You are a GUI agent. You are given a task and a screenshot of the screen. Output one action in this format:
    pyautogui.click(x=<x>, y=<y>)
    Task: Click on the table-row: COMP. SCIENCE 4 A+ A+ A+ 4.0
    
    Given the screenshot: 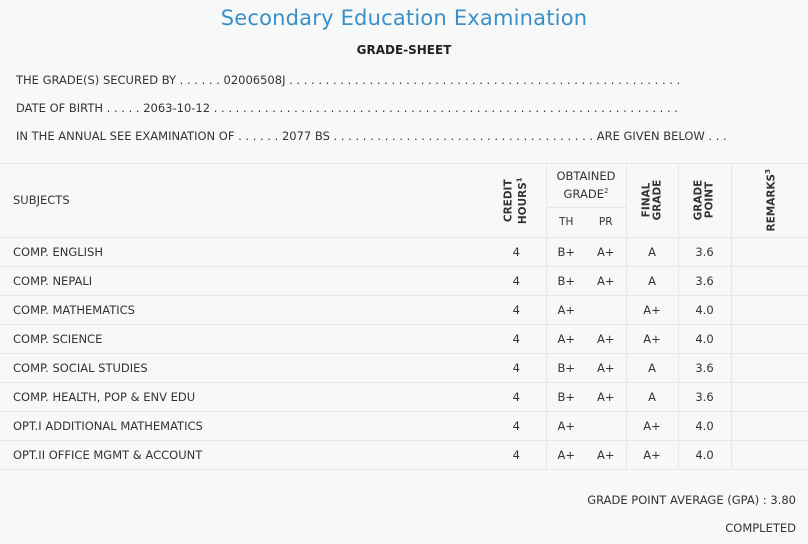 What is the action you would take?
    pyautogui.click(x=404, y=339)
    